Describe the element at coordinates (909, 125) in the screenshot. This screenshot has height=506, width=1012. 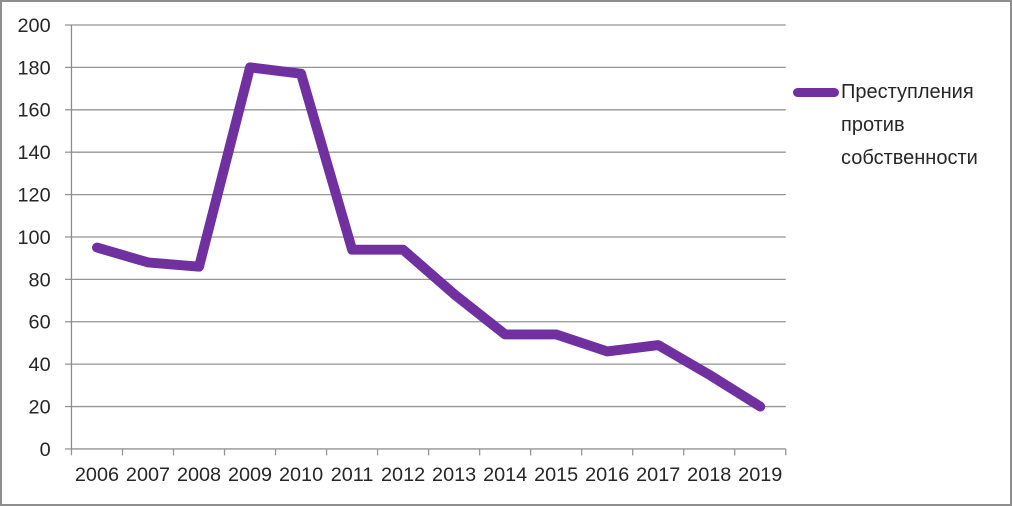
I see `legend-label: Преступления против собственности` at that location.